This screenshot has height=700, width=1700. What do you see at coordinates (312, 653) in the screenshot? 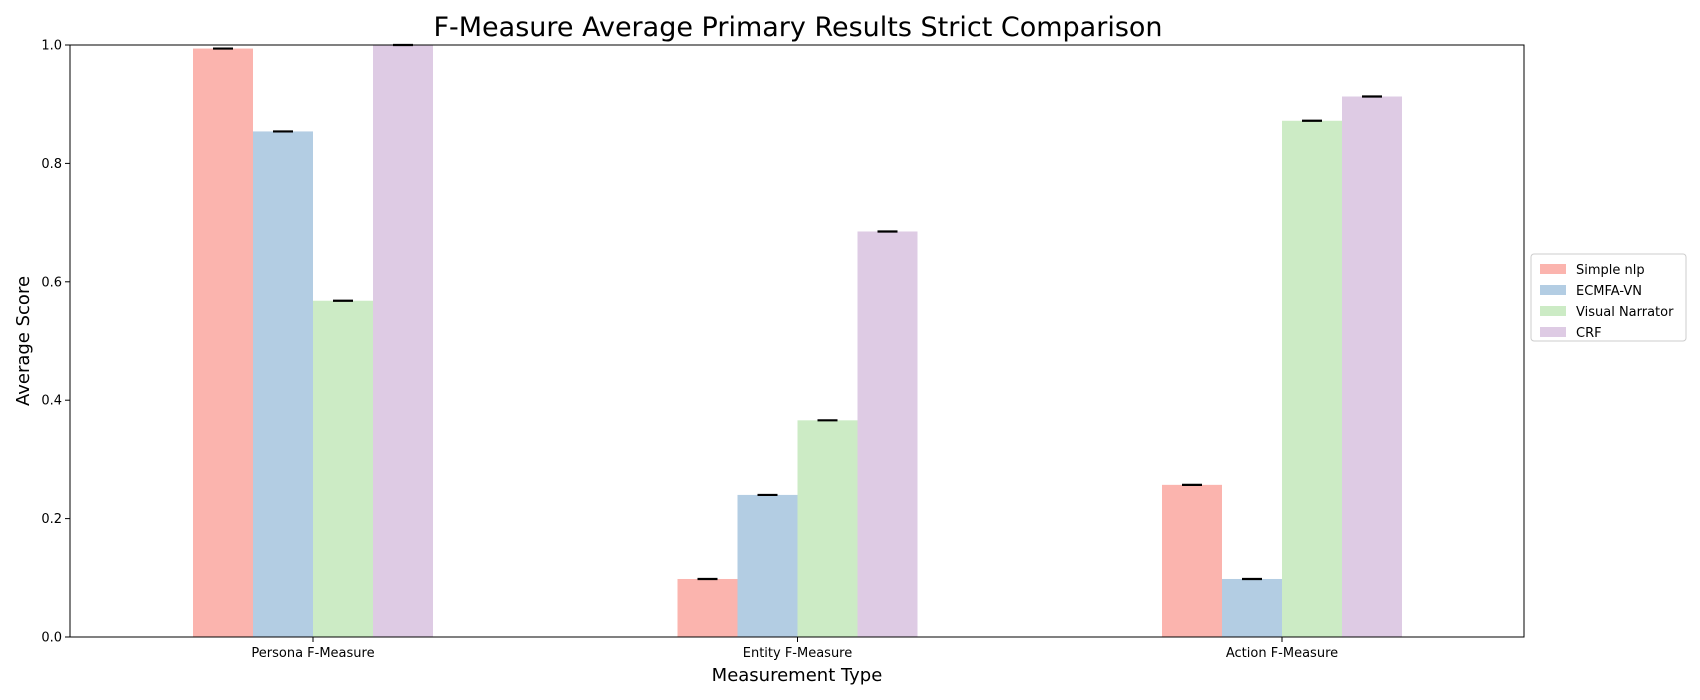
I see `x-tick-label: Persona F-Measure` at bounding box center [312, 653].